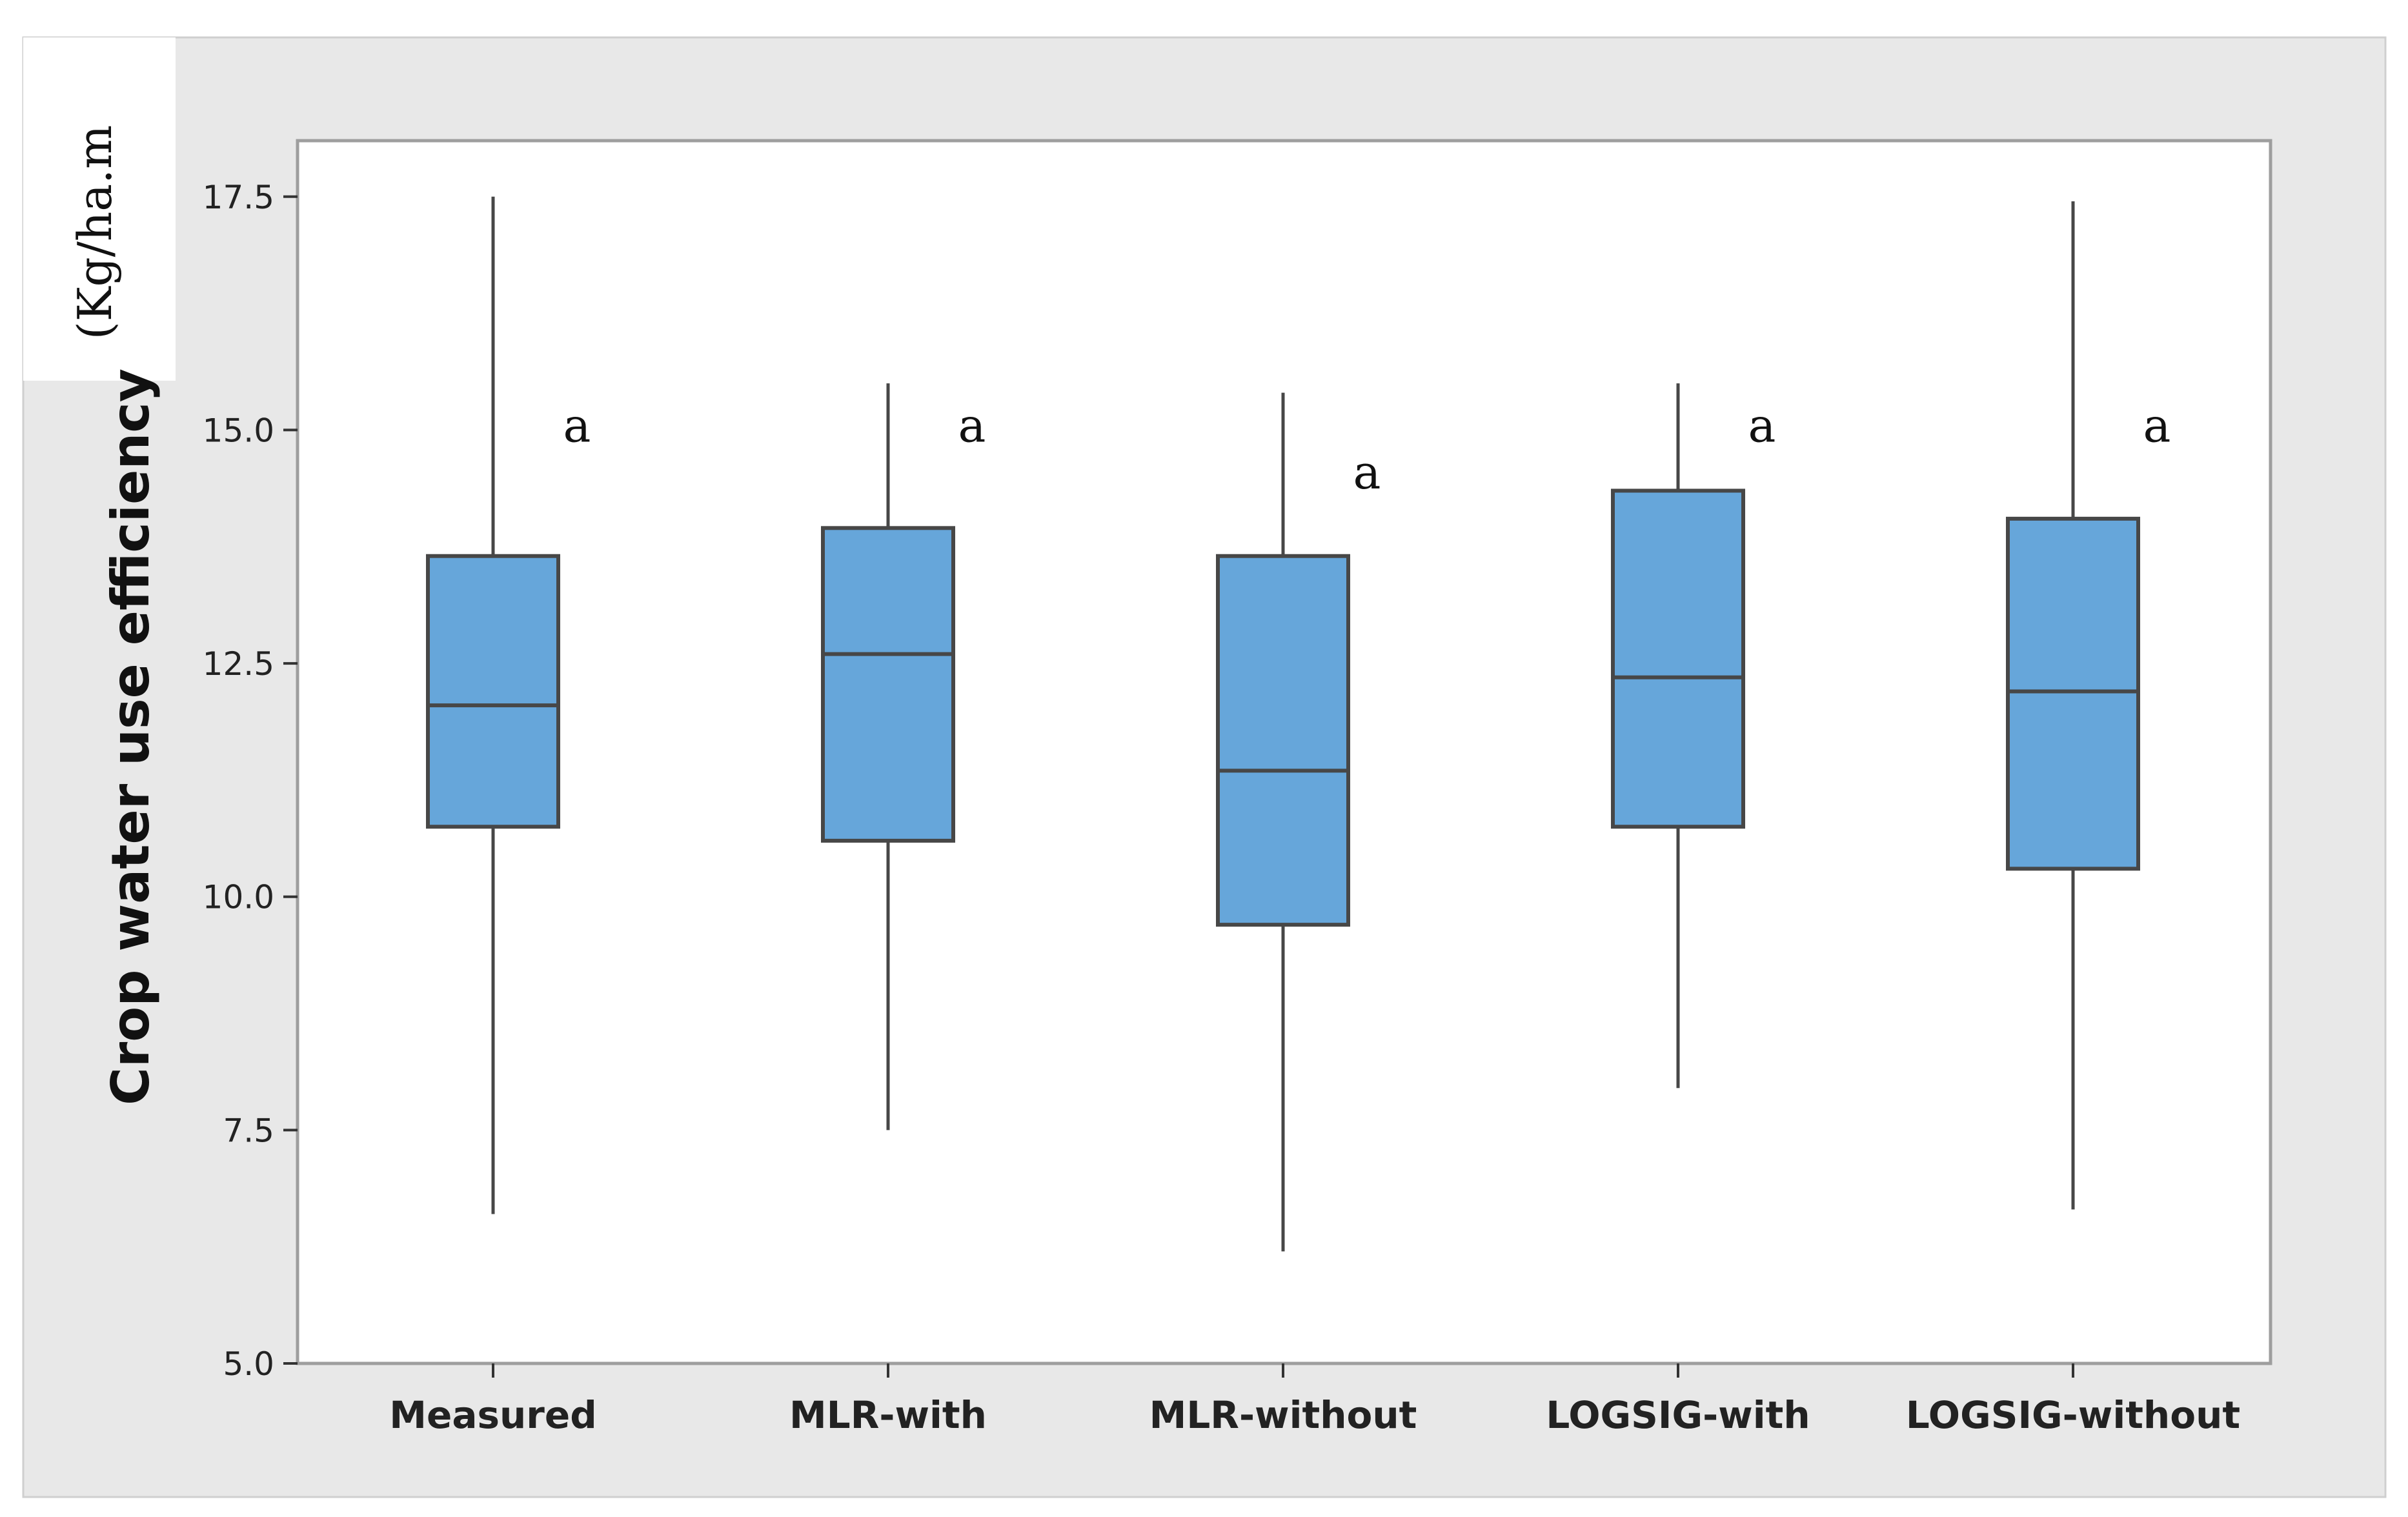  Describe the element at coordinates (239, 897) in the screenshot. I see `y-tick-label: 10.0` at that location.